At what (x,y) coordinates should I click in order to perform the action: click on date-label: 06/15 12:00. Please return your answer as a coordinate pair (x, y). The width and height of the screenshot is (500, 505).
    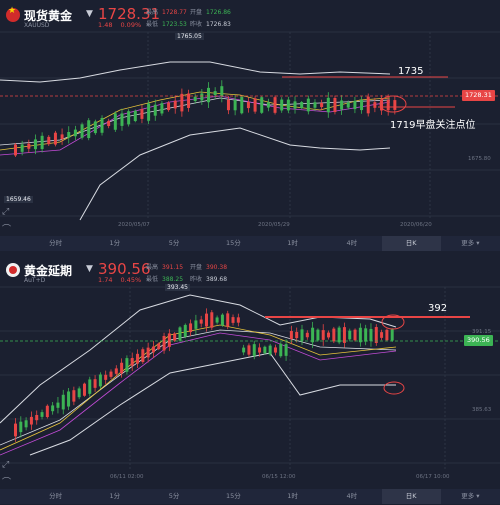
    Looking at the image, I should click on (279, 477).